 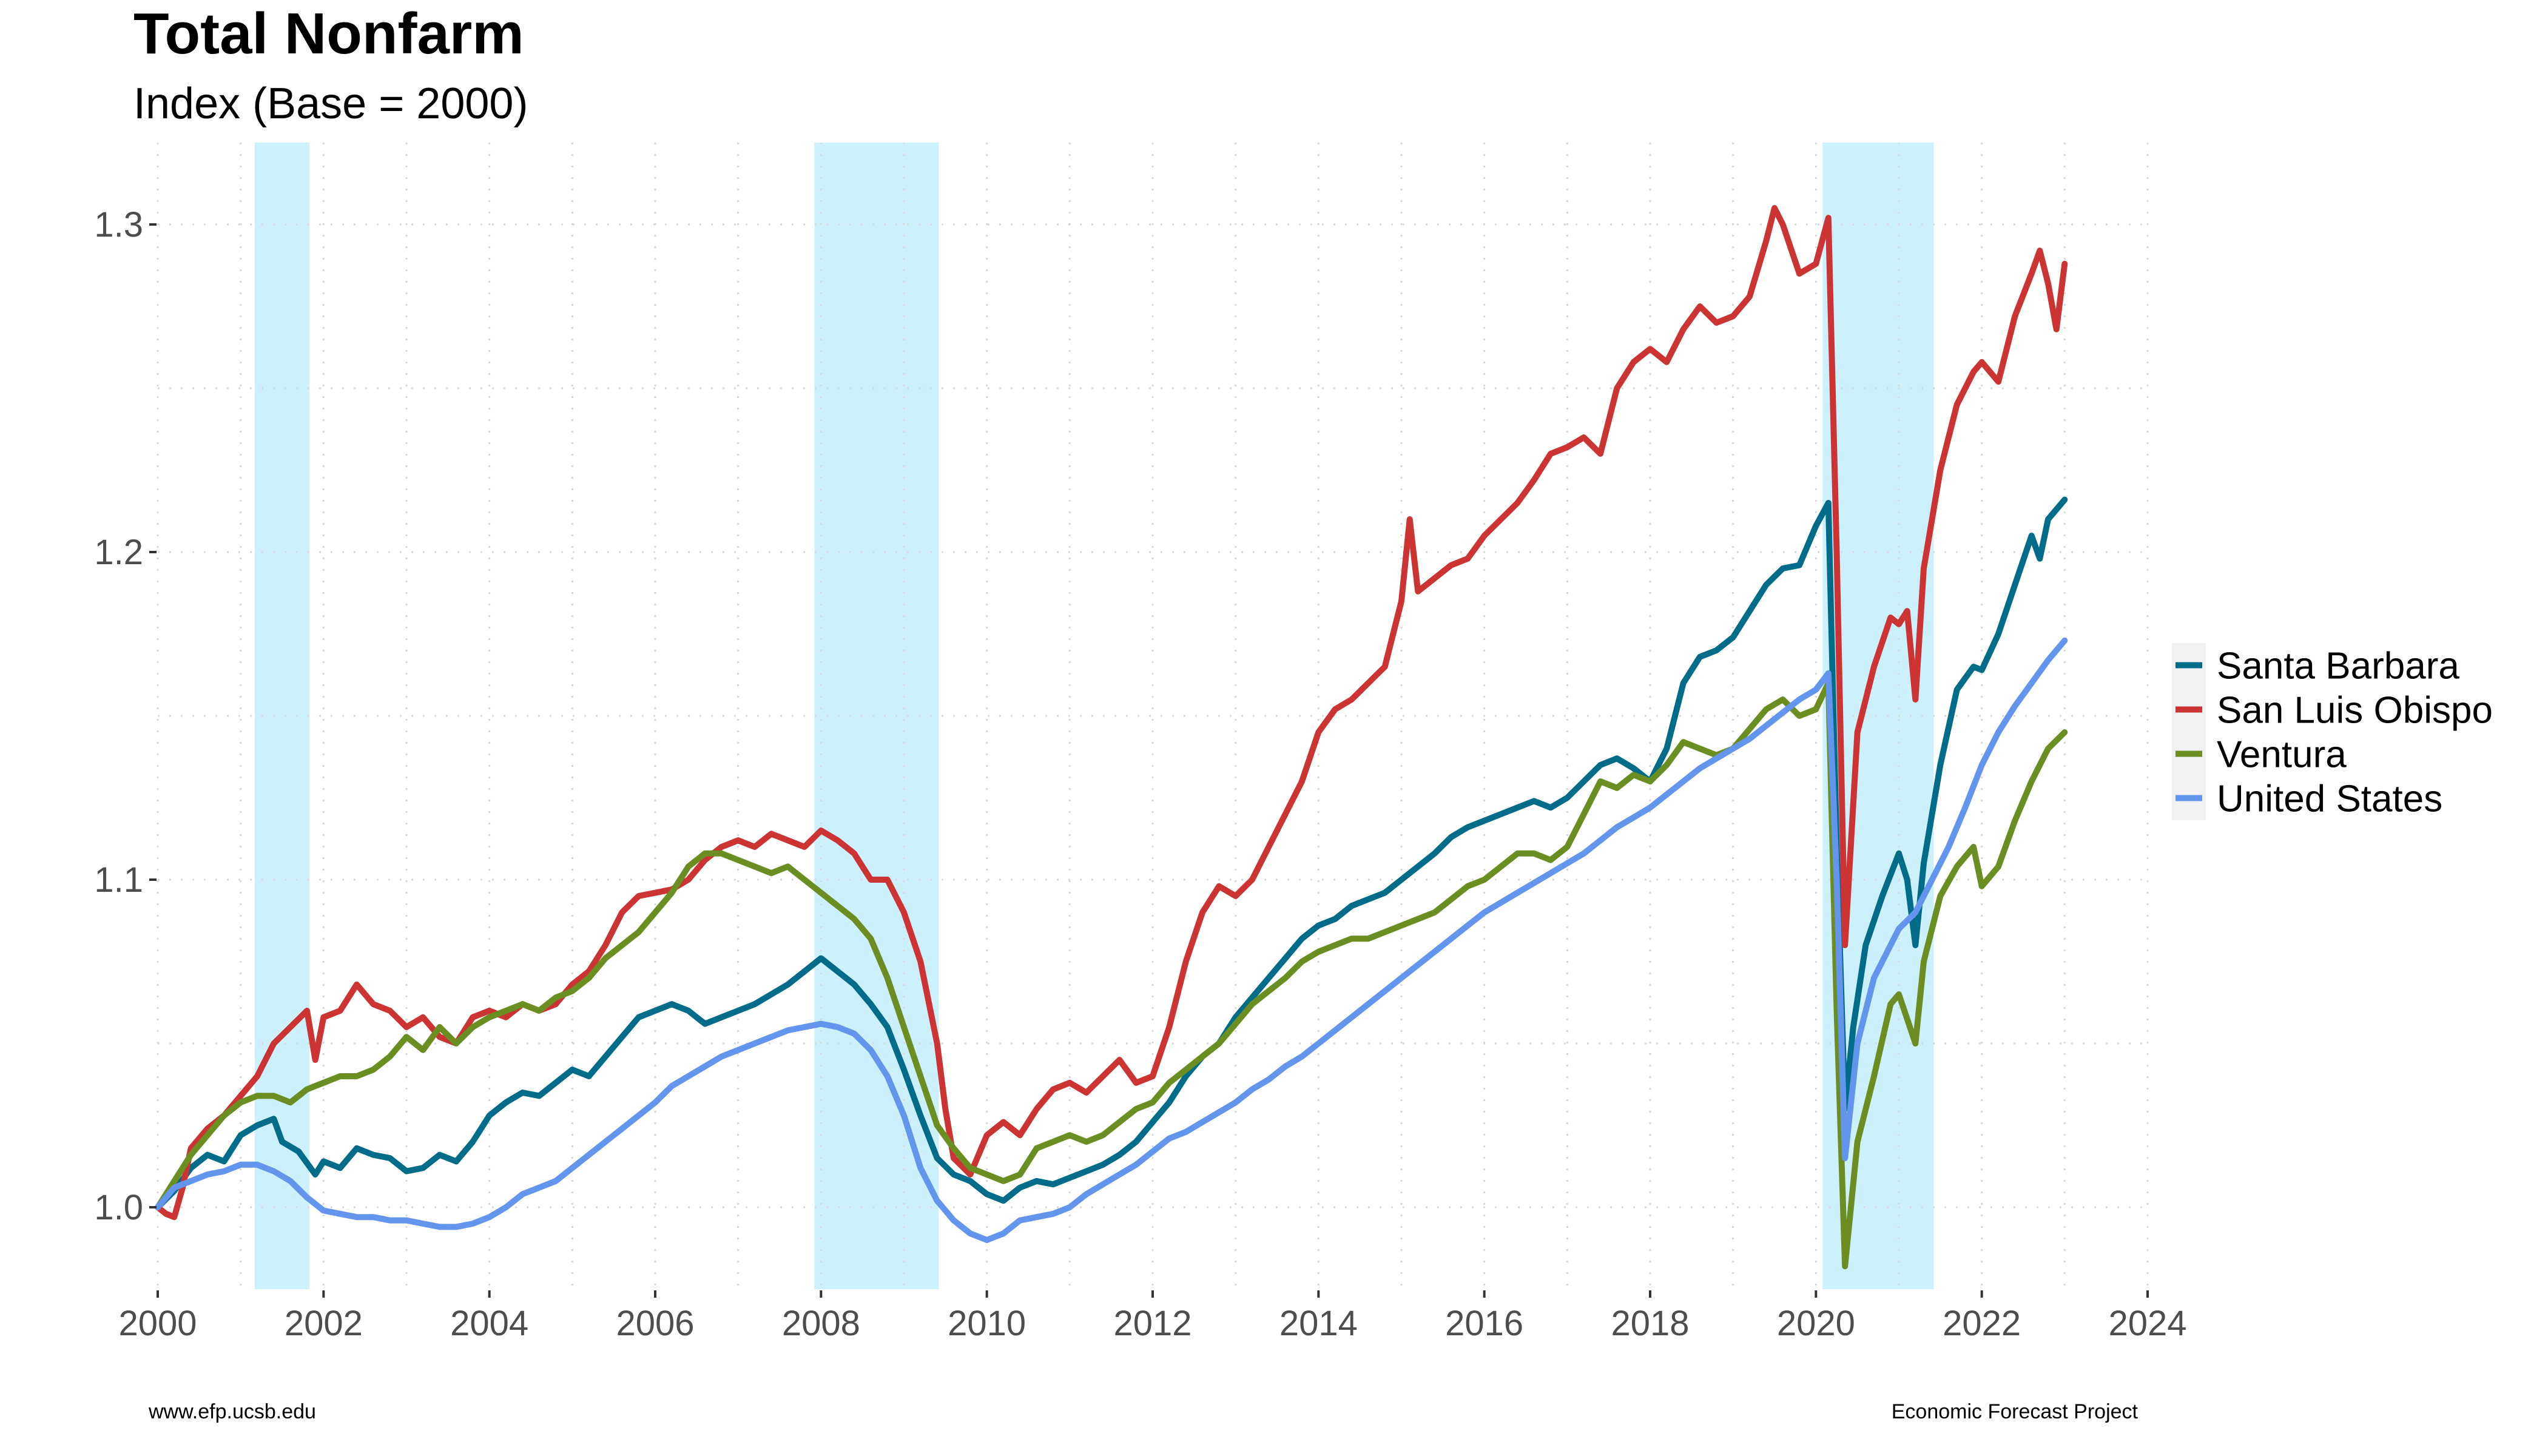 I want to click on x-tick-label-2: 2004, so click(x=489, y=1323).